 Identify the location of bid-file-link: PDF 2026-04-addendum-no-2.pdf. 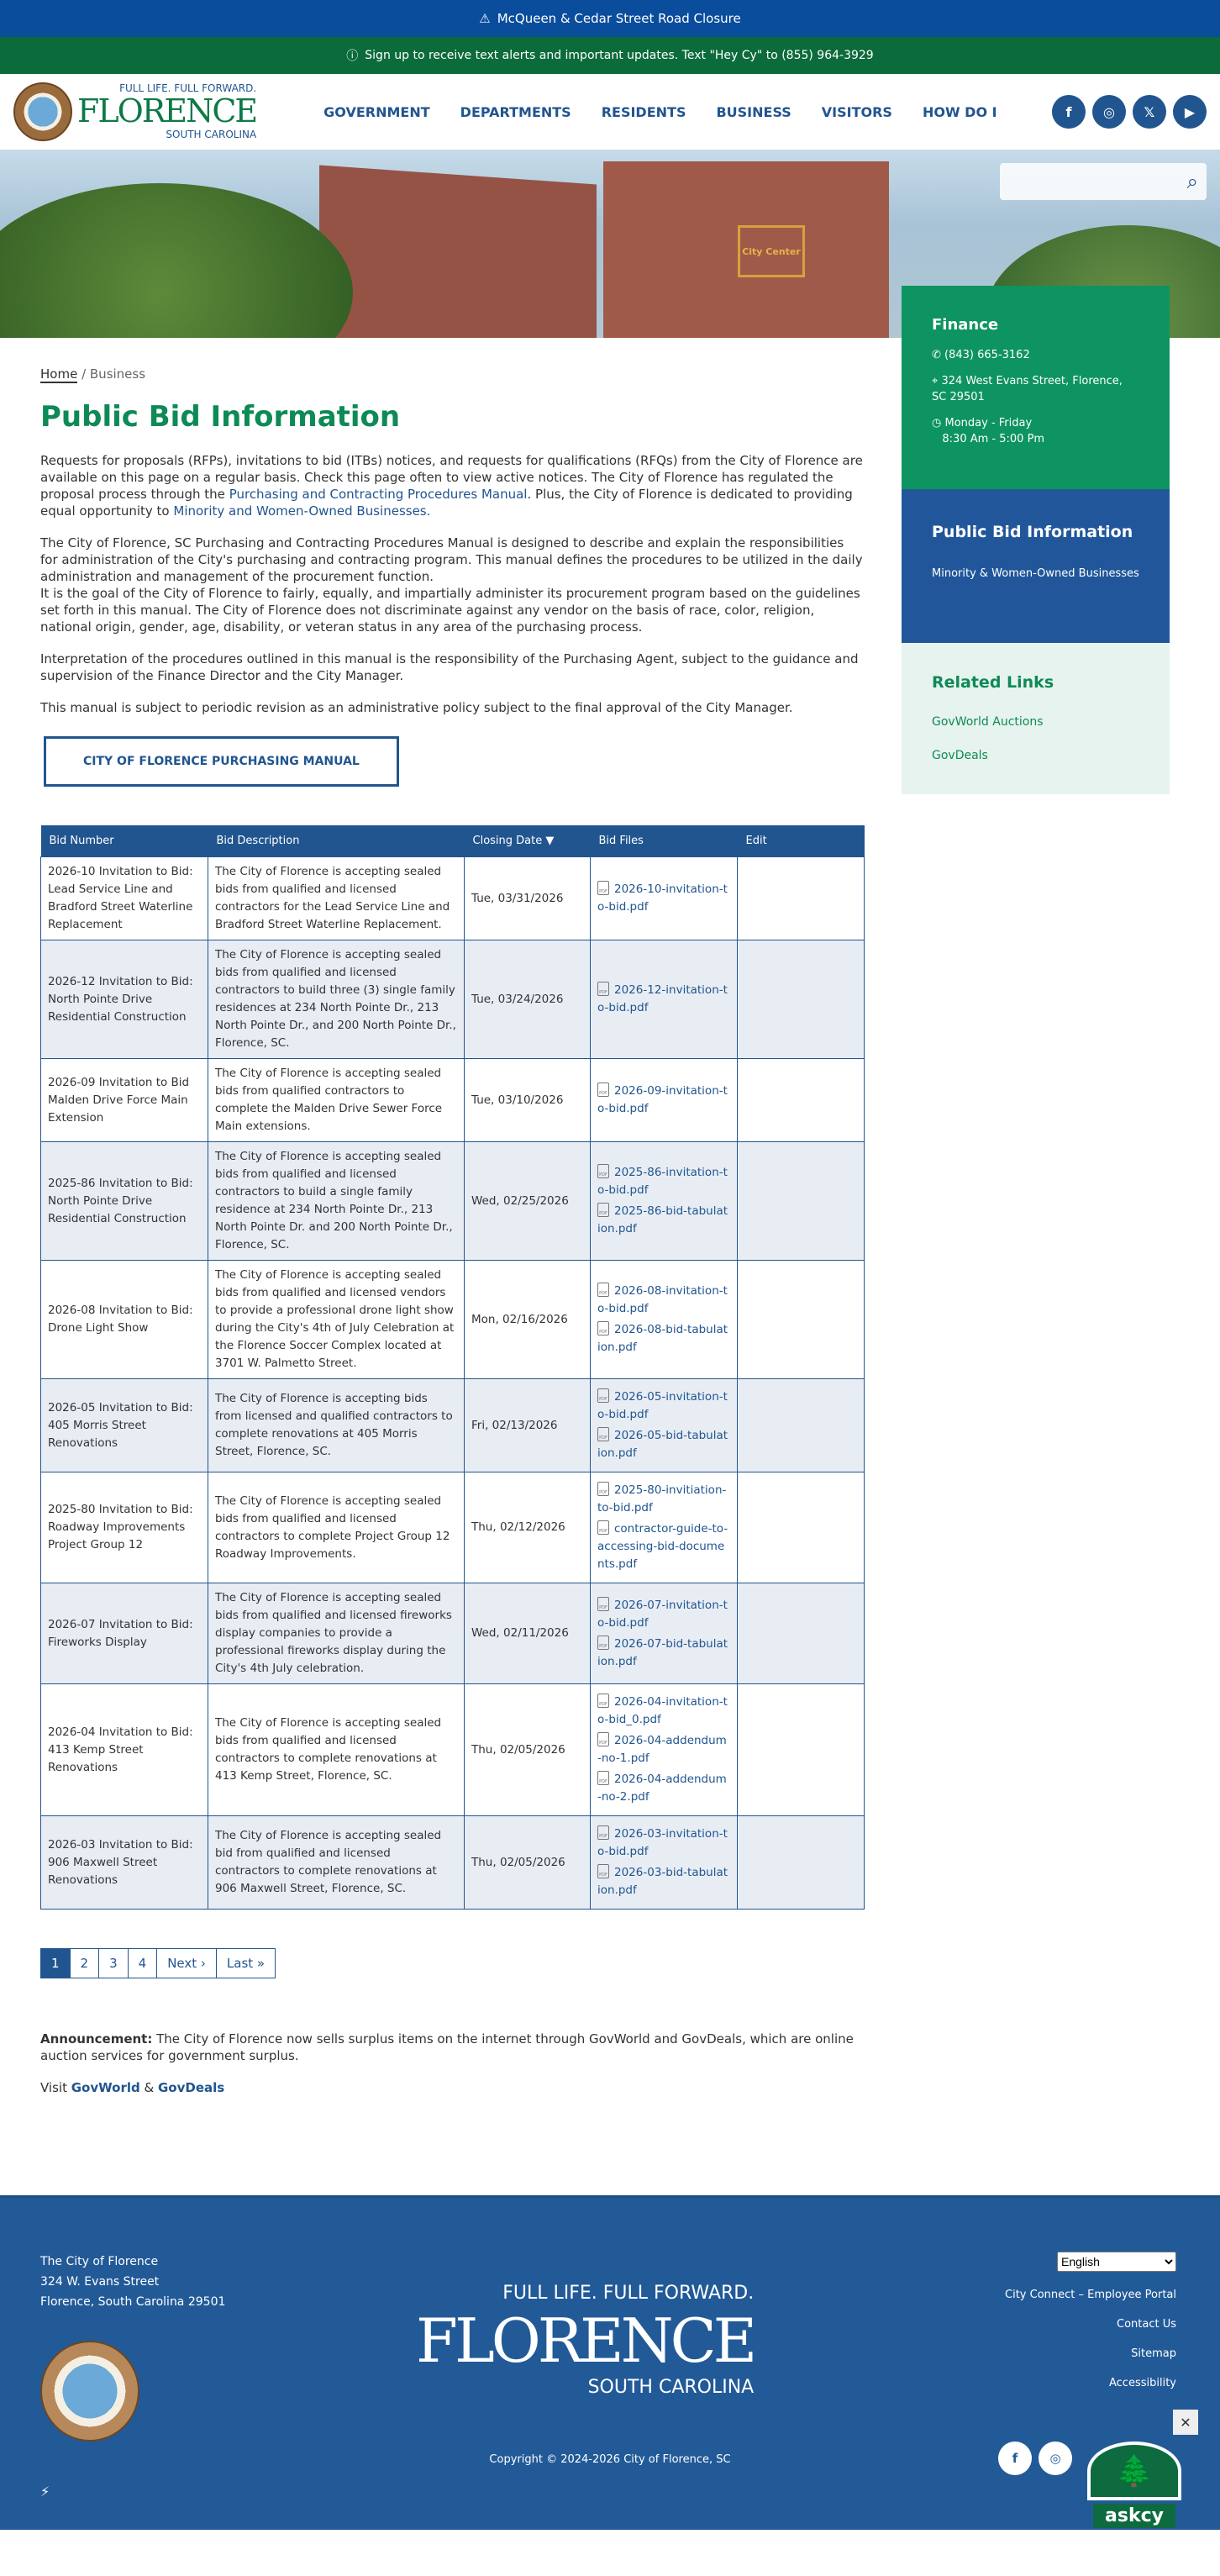
(662, 1787).